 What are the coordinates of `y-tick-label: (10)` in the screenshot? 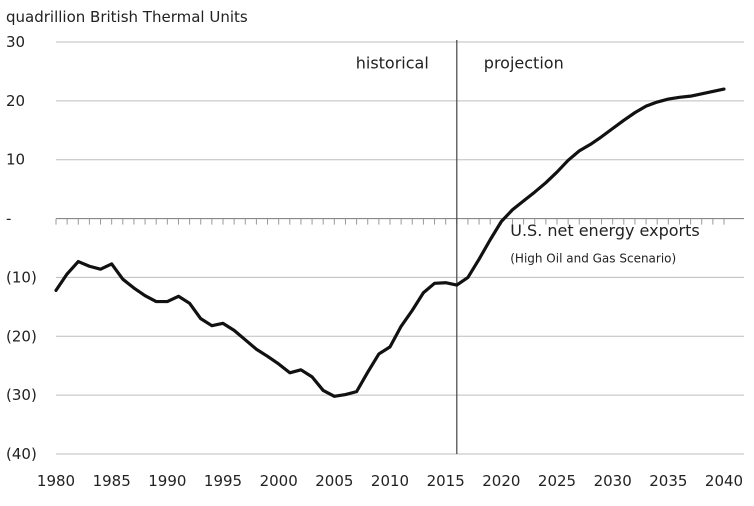 It's located at (21, 277).